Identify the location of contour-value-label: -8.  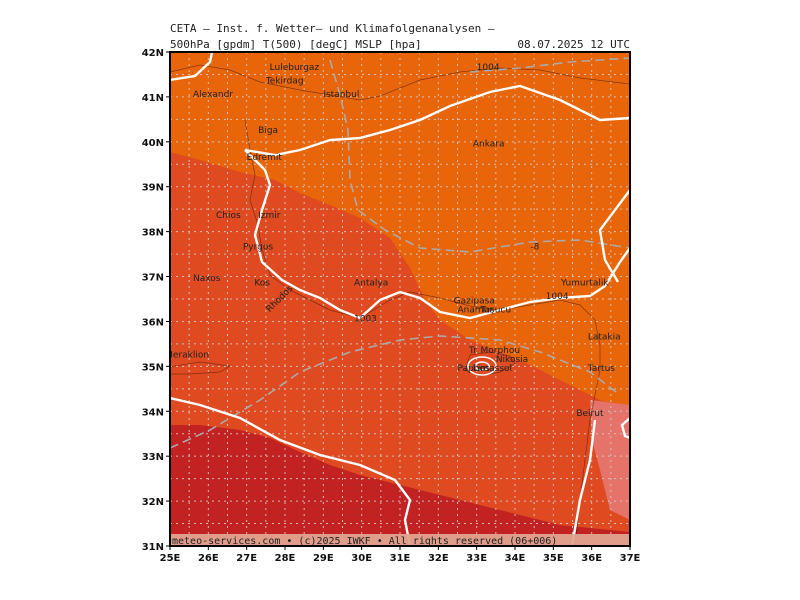
(534, 248).